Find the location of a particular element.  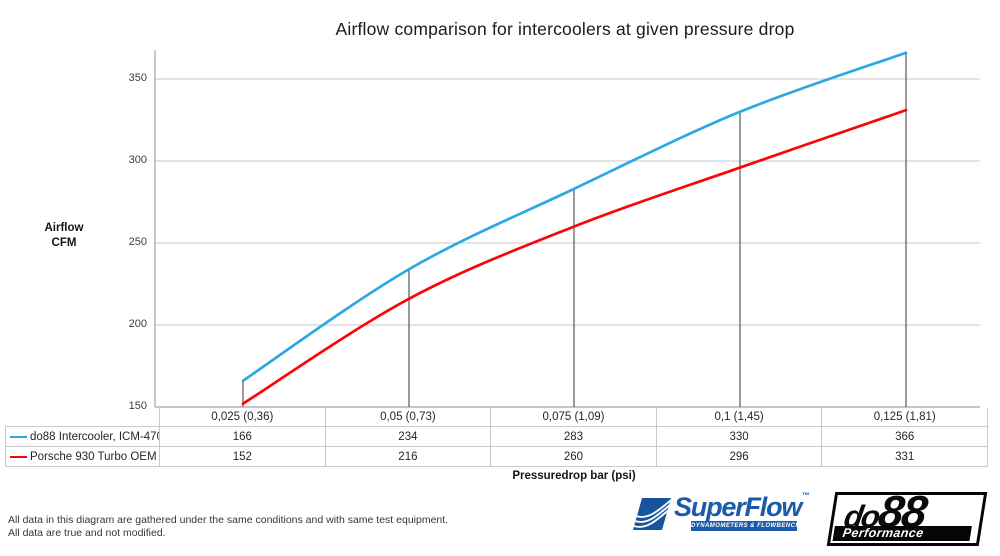

category-cell: 0,125 (1,81) is located at coordinates (905, 417).